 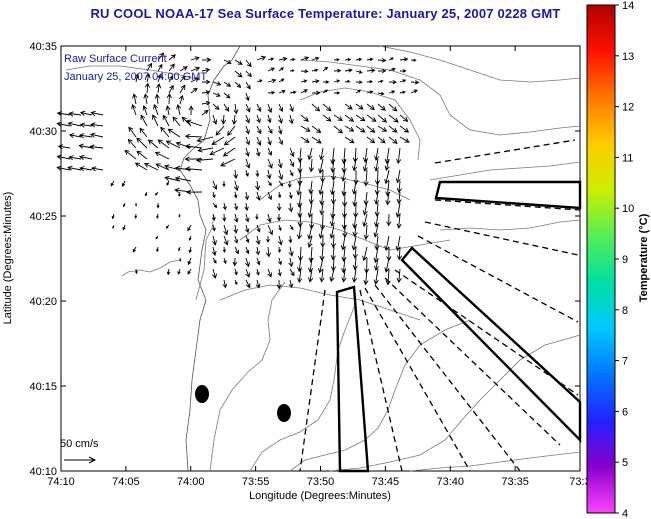 What do you see at coordinates (625, 362) in the screenshot?
I see `colorbar-tick-label: 7` at bounding box center [625, 362].